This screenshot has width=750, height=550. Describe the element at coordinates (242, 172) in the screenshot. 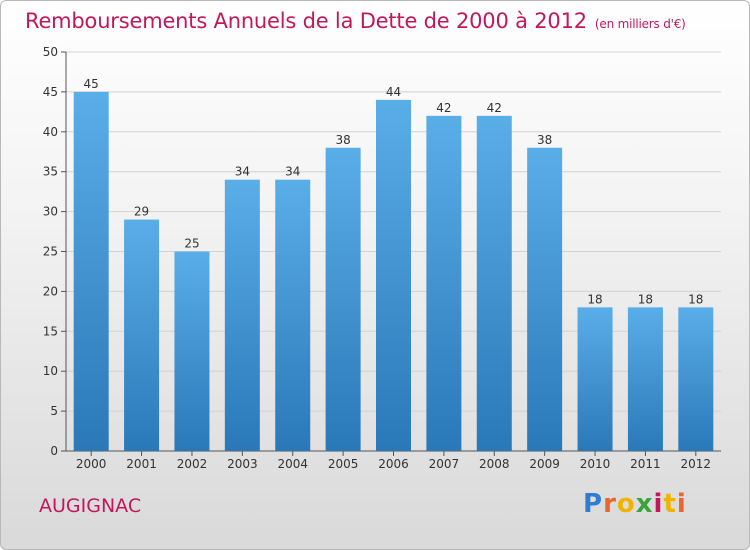

I see `bar-value-label-2003: 34` at that location.